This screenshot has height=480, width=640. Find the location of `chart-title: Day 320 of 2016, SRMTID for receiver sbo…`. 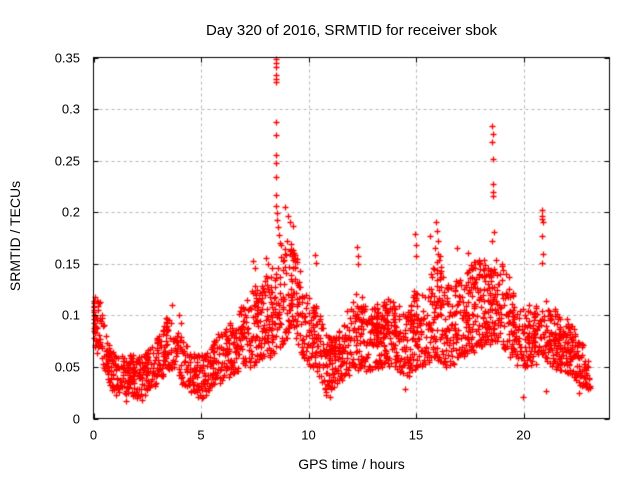

chart-title: Day 320 of 2016, SRMTID for receiver sbo… is located at coordinates (351, 30).